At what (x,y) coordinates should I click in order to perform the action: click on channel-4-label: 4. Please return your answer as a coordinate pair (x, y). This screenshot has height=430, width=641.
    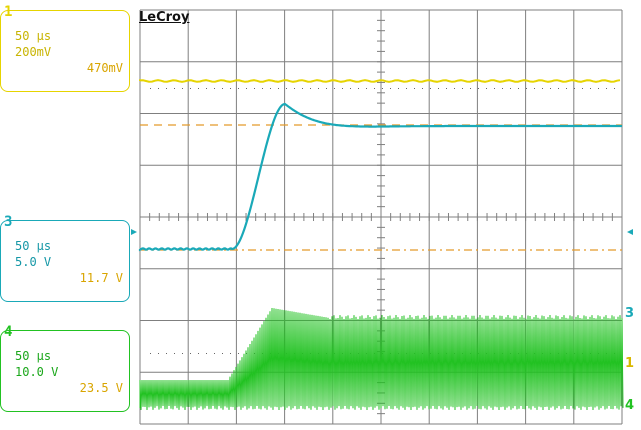
    Looking at the image, I should click on (8, 332).